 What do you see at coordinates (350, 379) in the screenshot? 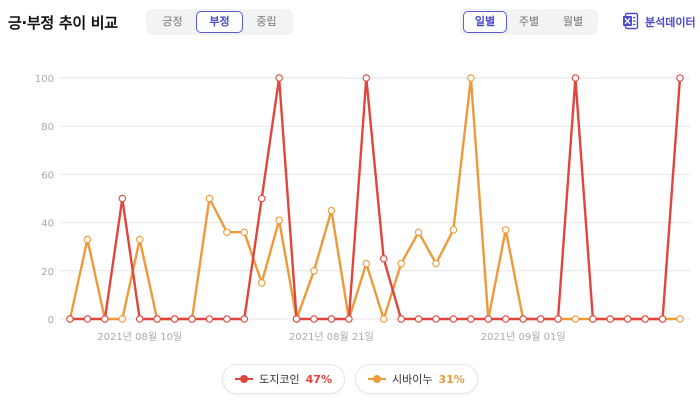
I see `chart-legend: 도지코인 47% 시바이누 31%` at bounding box center [350, 379].